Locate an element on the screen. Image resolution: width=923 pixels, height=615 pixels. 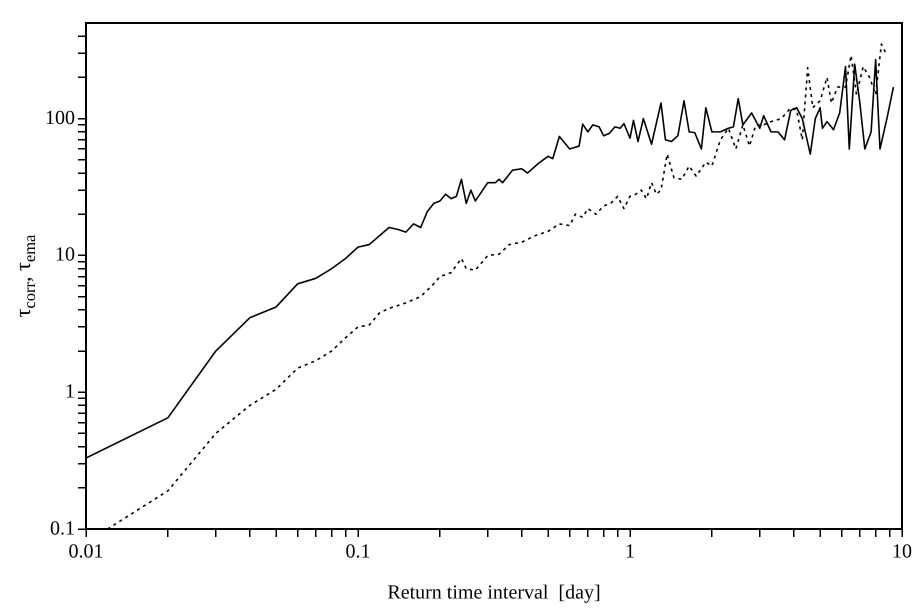
y-tick-label: 1 is located at coordinates (70, 391).